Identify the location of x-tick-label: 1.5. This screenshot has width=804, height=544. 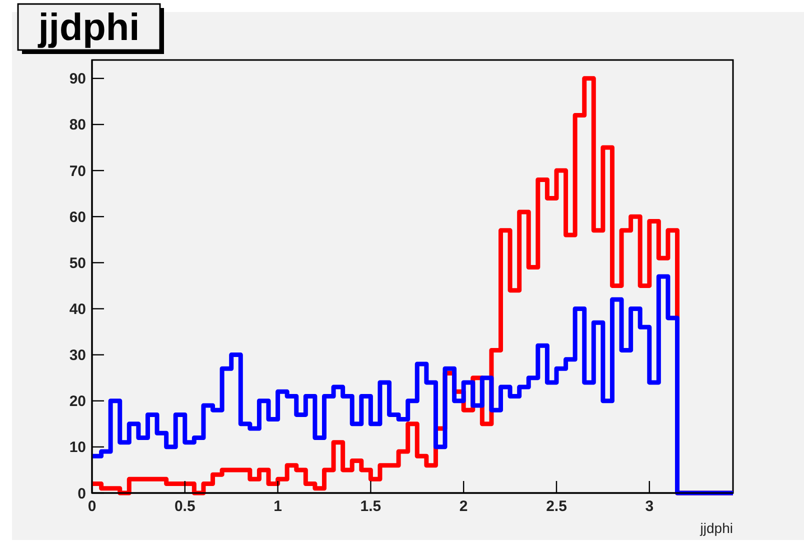
(371, 506).